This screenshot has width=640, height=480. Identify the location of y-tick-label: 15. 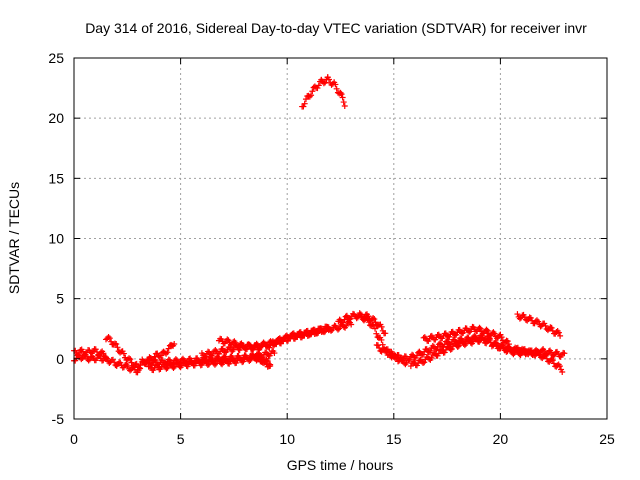
(56, 178).